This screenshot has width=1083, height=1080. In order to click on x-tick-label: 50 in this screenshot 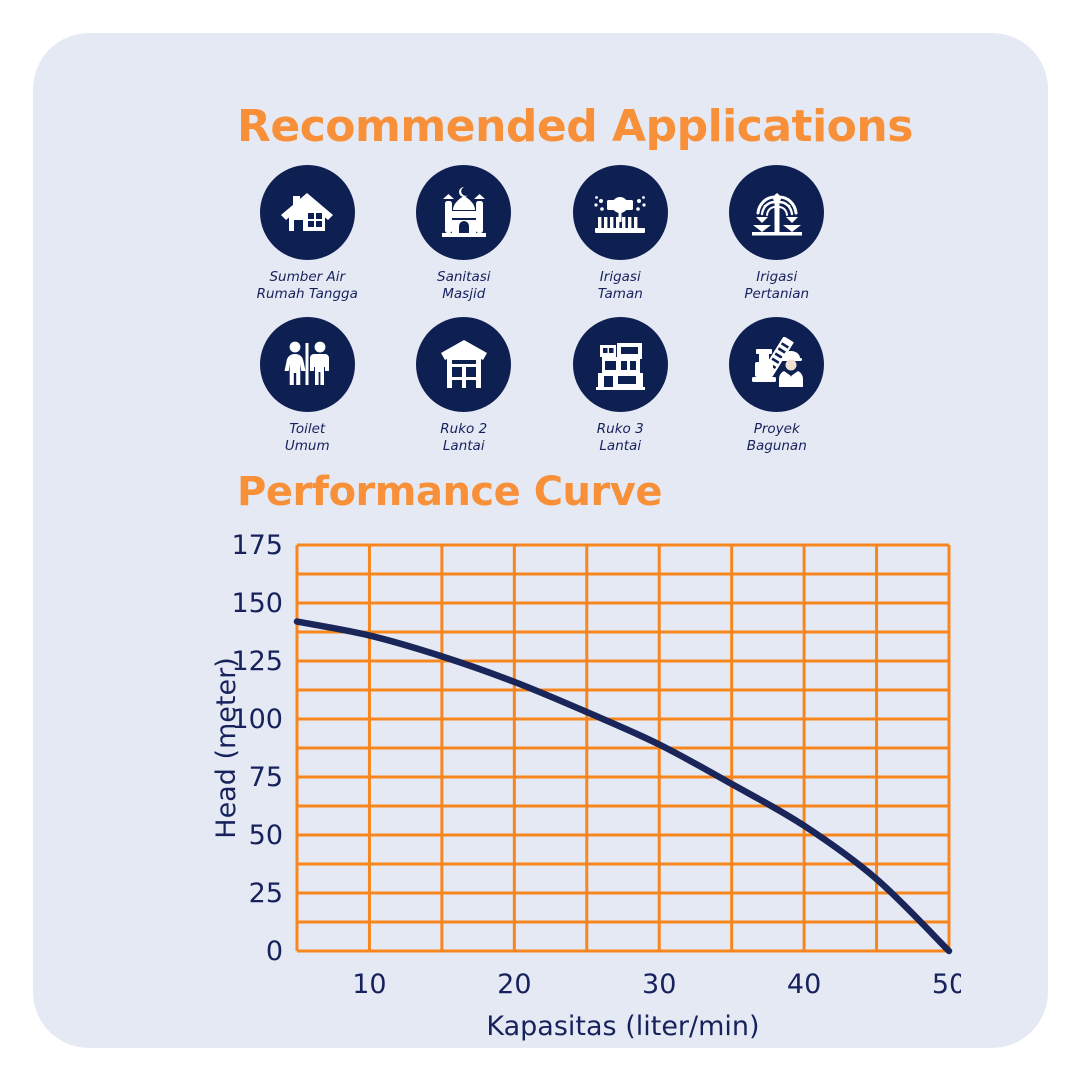, I will do `click(946, 984)`.